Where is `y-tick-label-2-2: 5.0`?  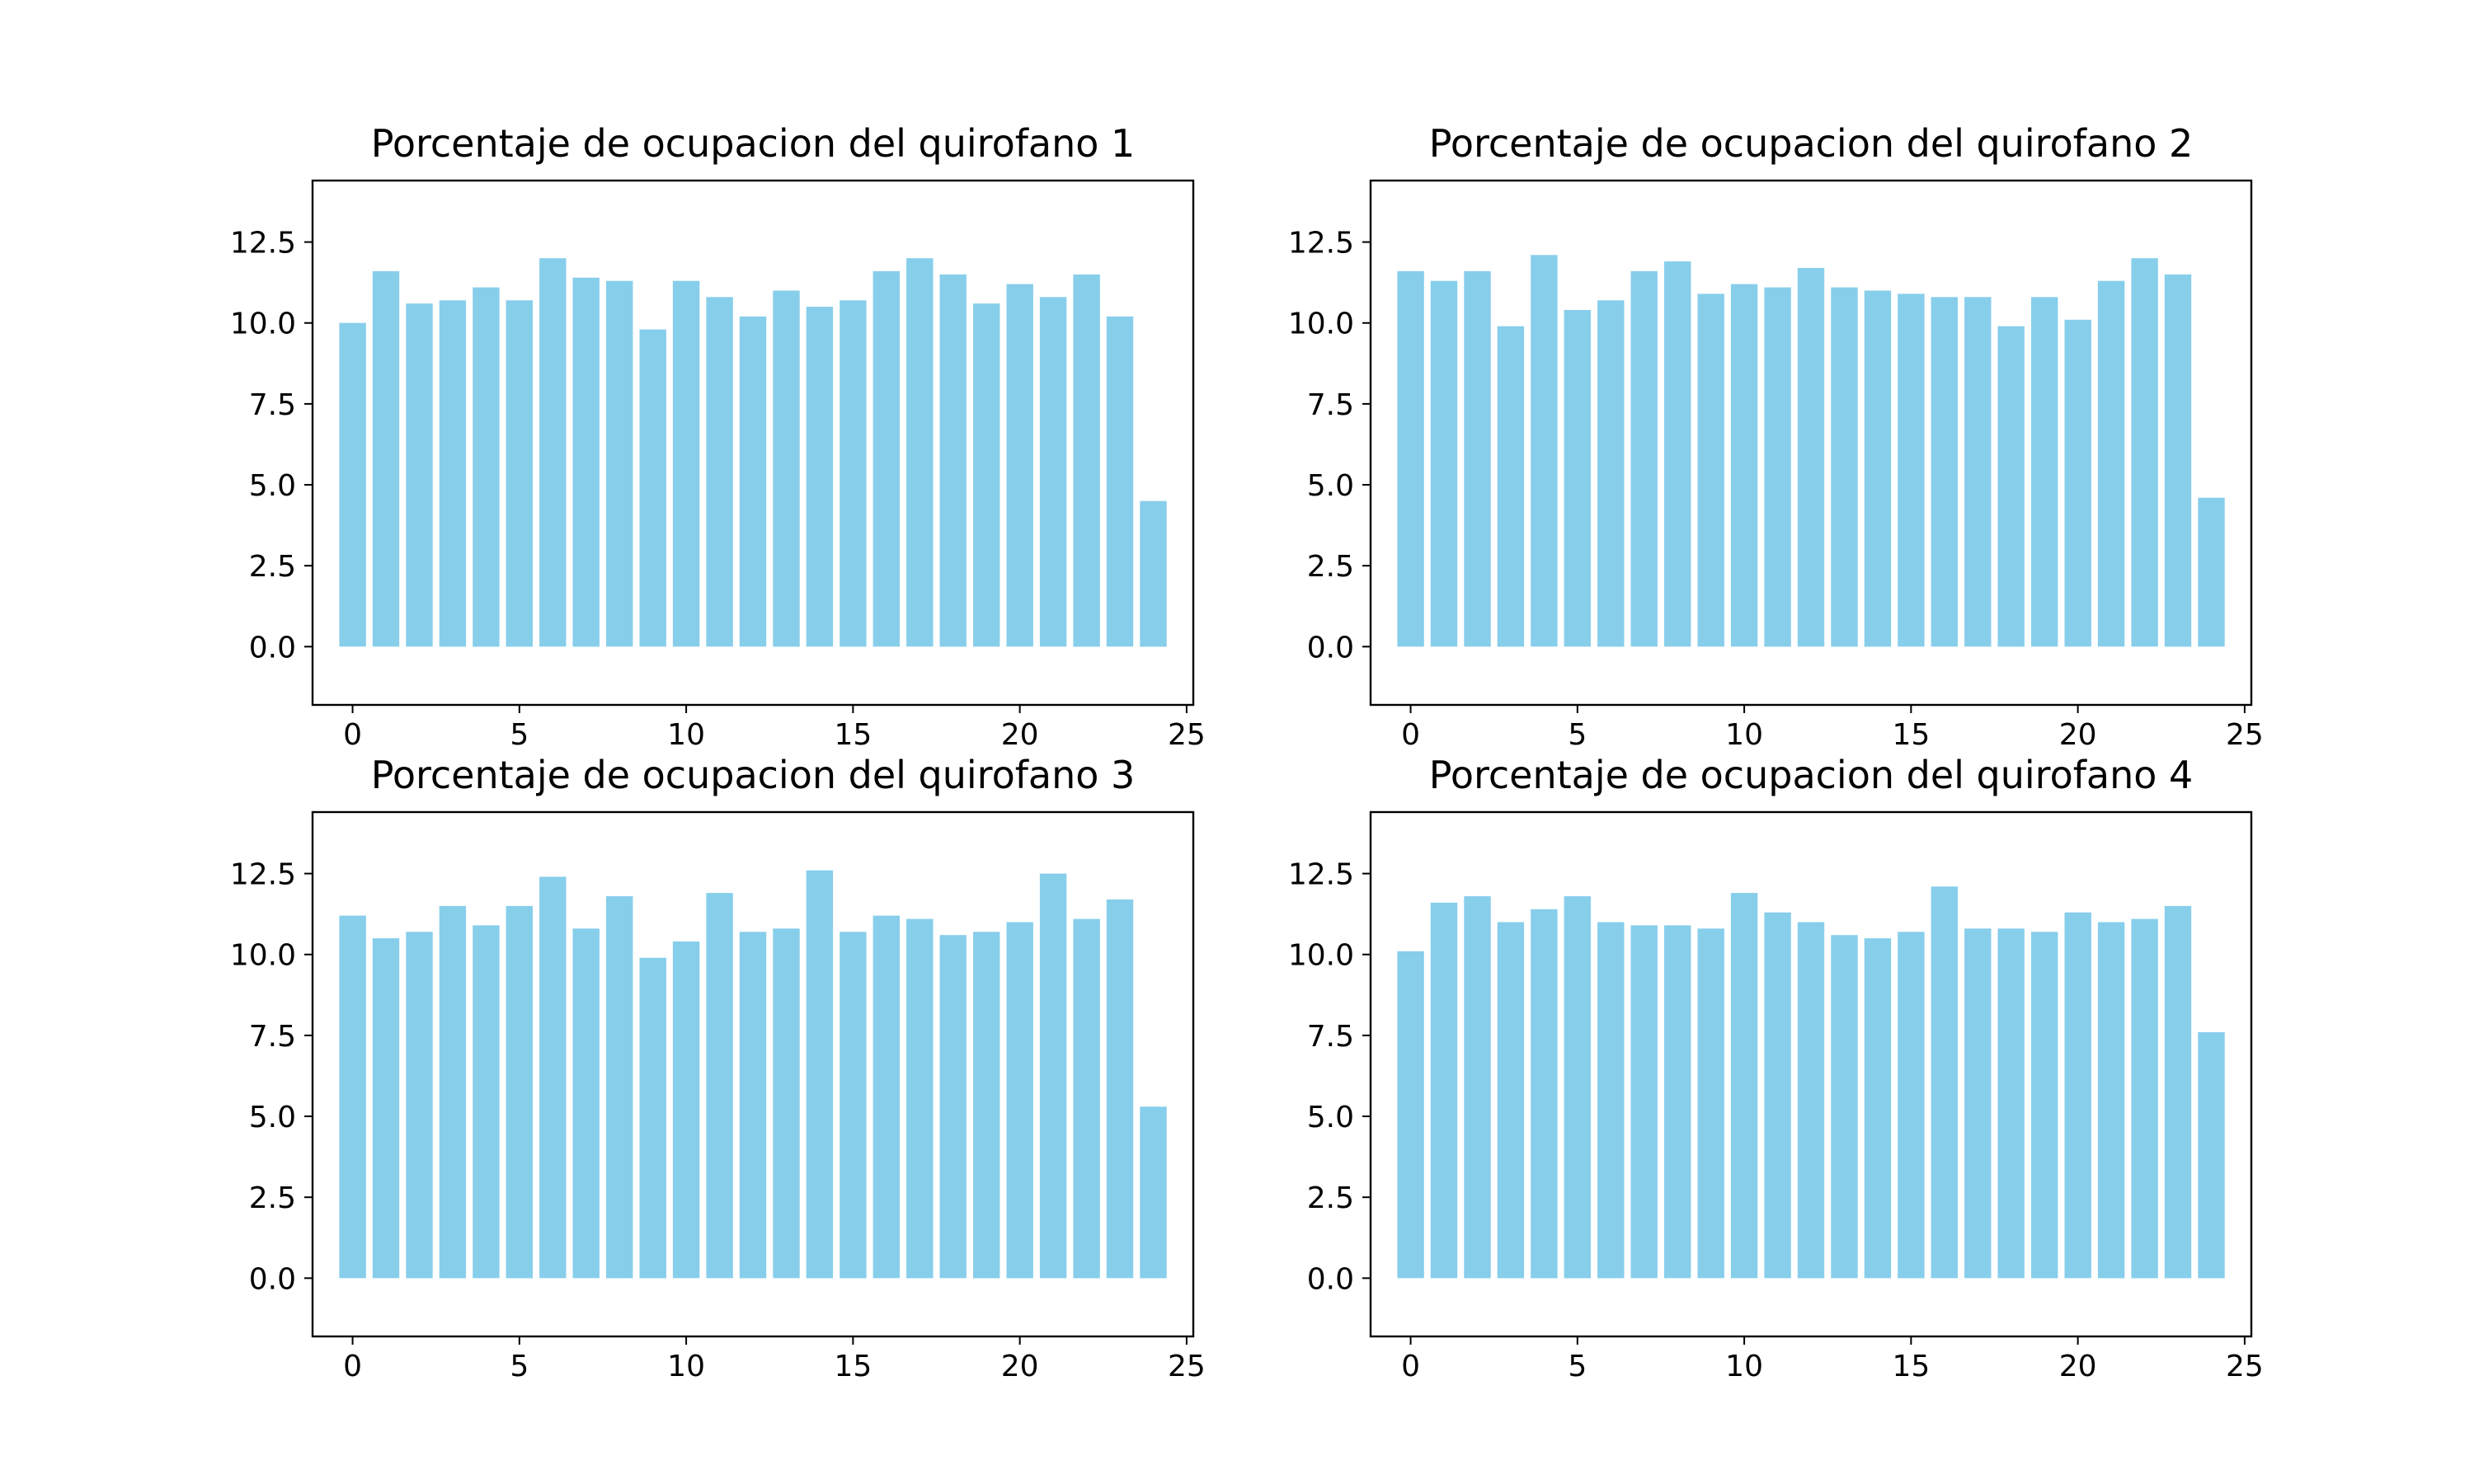
y-tick-label-2-2: 5.0 is located at coordinates (1330, 486).